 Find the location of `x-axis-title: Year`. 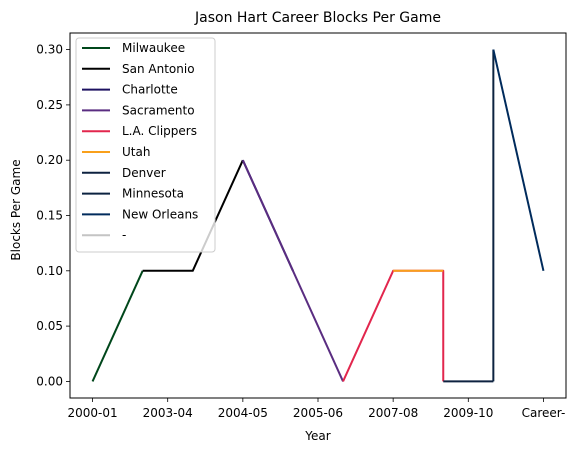

x-axis-title: Year is located at coordinates (317, 436).